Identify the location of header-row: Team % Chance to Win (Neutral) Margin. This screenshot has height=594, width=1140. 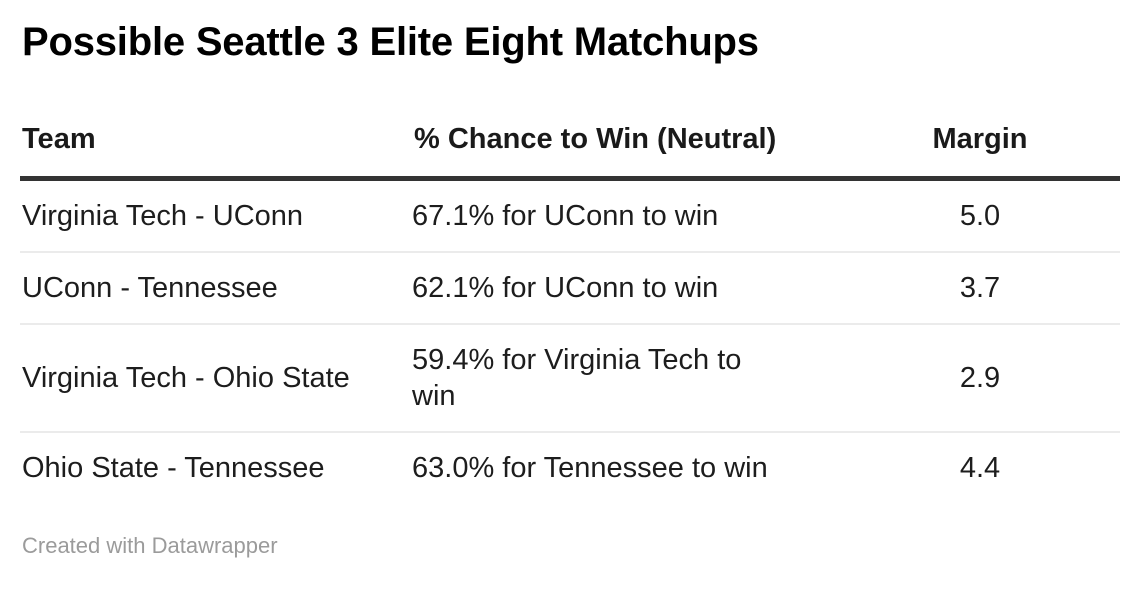
(570, 142).